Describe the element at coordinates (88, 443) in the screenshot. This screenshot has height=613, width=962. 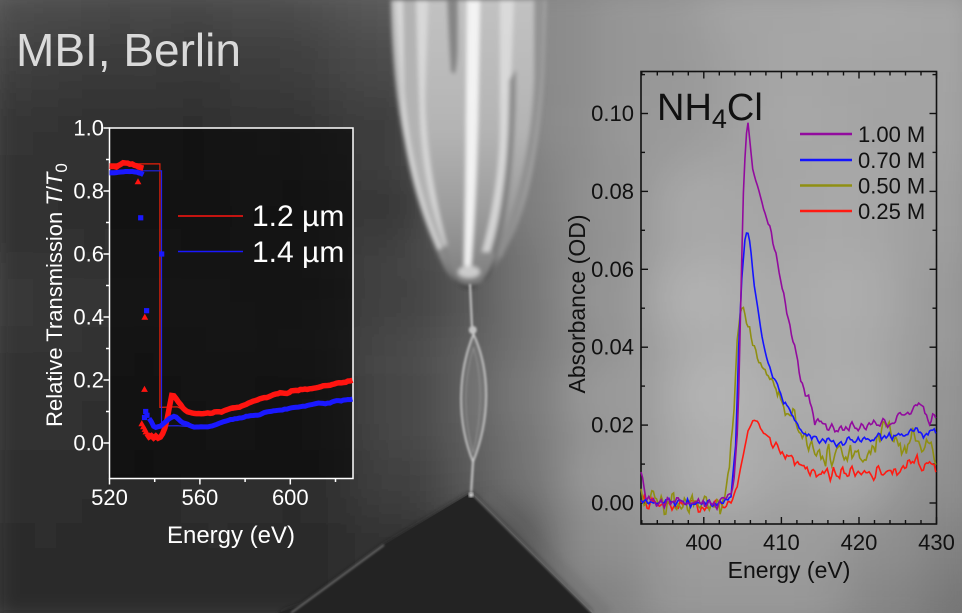
I see `svg-text: 0.0` at that location.